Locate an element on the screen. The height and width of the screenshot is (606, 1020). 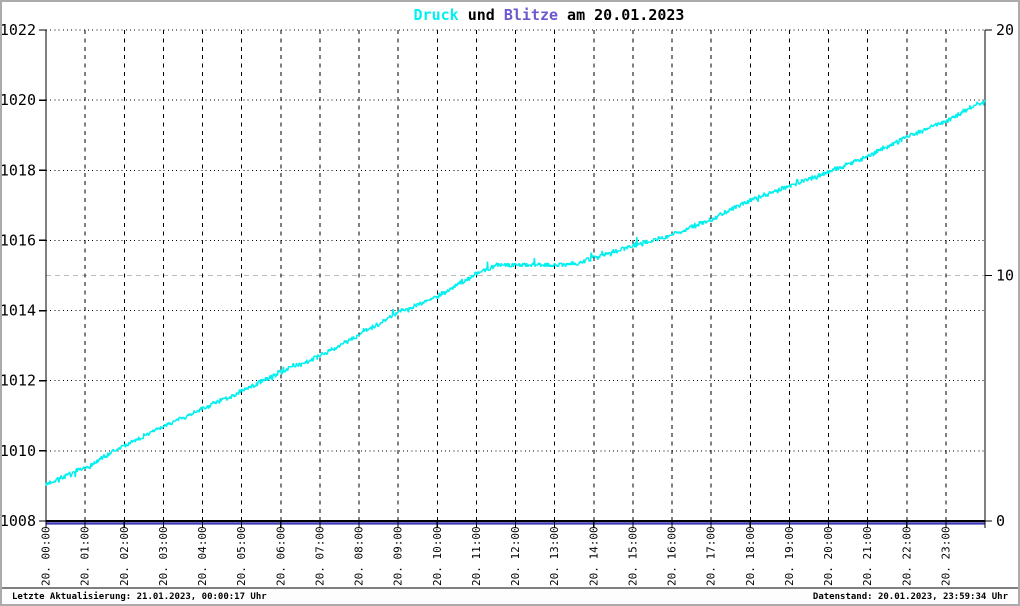
svg-text: 20. 02:00 is located at coordinates (124, 556).